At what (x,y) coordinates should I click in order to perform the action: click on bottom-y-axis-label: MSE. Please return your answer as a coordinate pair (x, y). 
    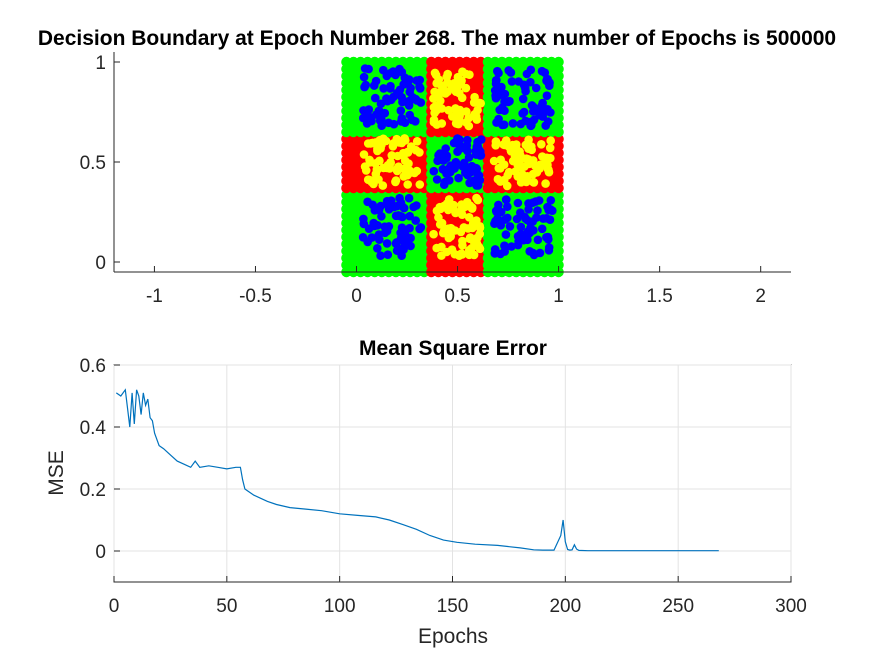
    Looking at the image, I should click on (56, 473).